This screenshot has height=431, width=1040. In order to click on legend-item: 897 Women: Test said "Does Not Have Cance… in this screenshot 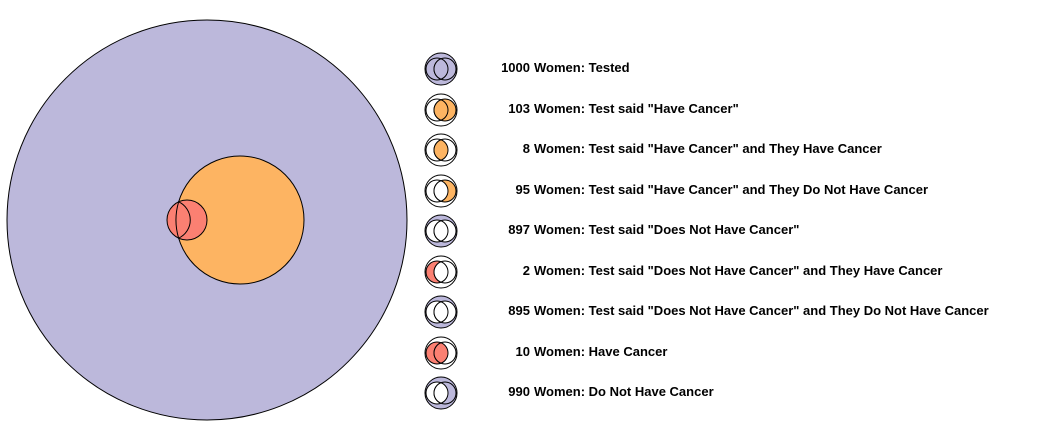, I will do `click(729, 231)`.